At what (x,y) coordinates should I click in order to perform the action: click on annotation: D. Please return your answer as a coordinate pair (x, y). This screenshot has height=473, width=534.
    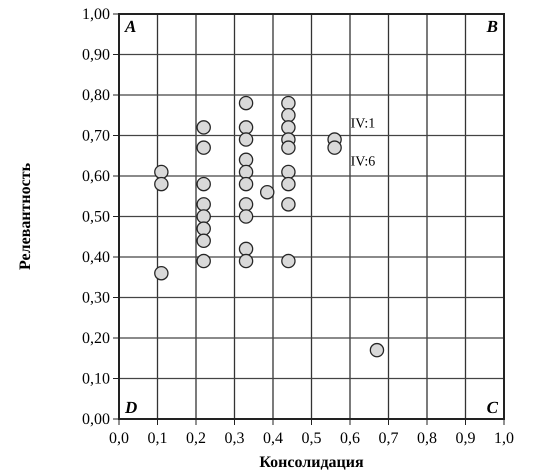
    Looking at the image, I should click on (131, 407).